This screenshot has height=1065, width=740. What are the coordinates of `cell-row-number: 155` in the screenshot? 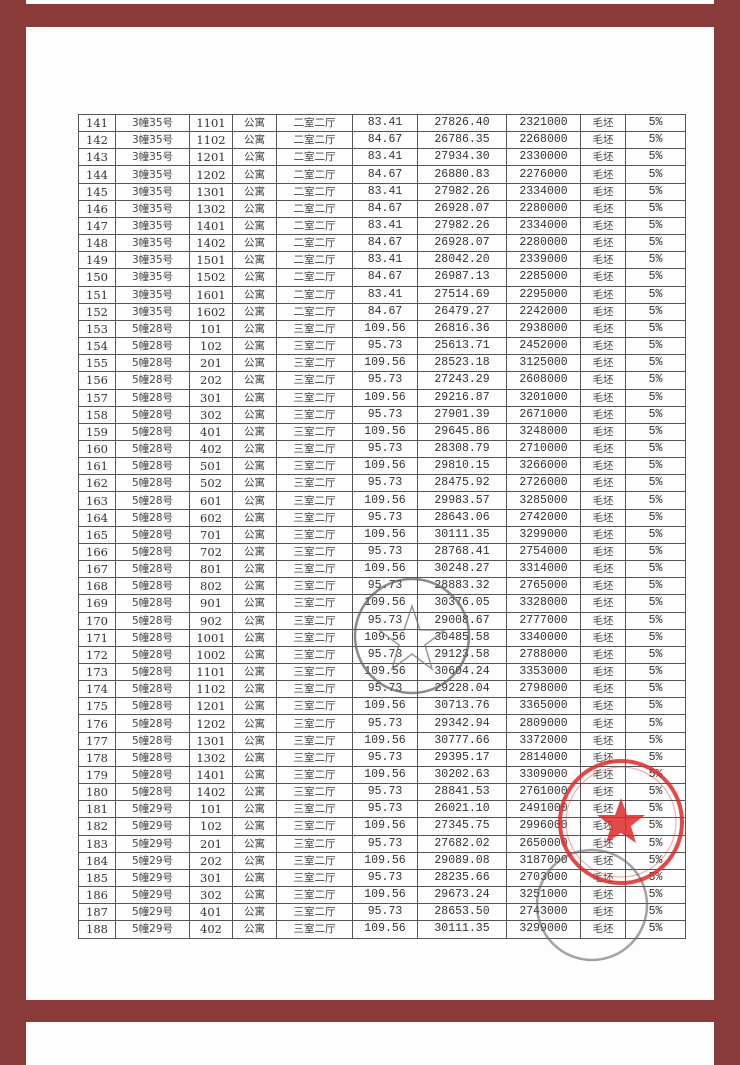 It's located at (97, 363).